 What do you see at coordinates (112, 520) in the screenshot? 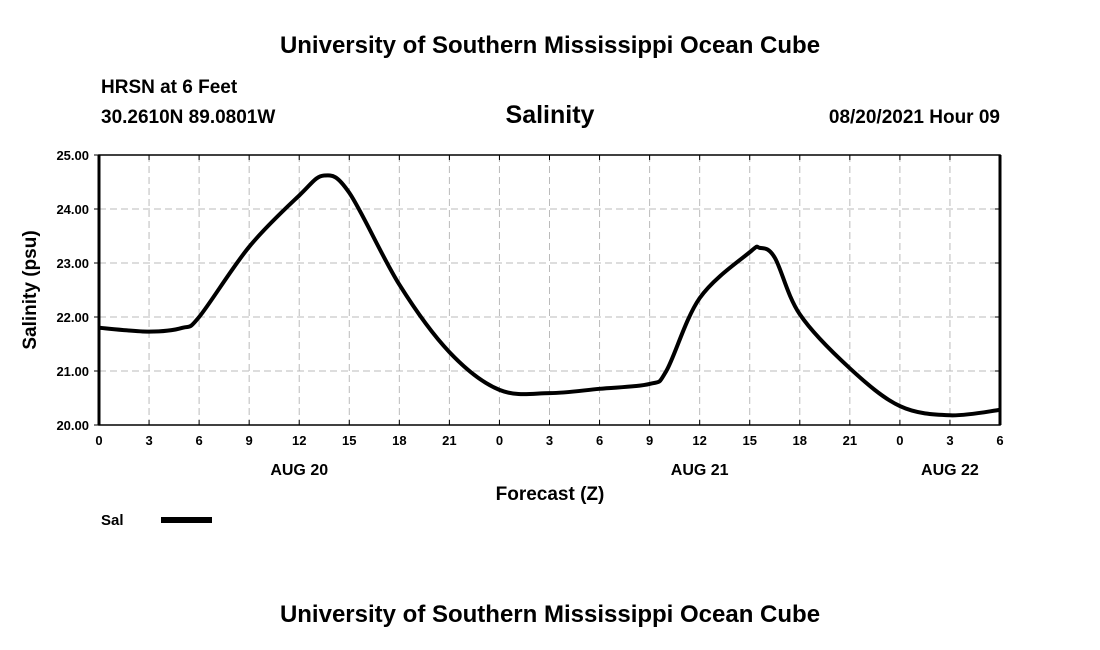
I see `legend-label: Sal` at bounding box center [112, 520].